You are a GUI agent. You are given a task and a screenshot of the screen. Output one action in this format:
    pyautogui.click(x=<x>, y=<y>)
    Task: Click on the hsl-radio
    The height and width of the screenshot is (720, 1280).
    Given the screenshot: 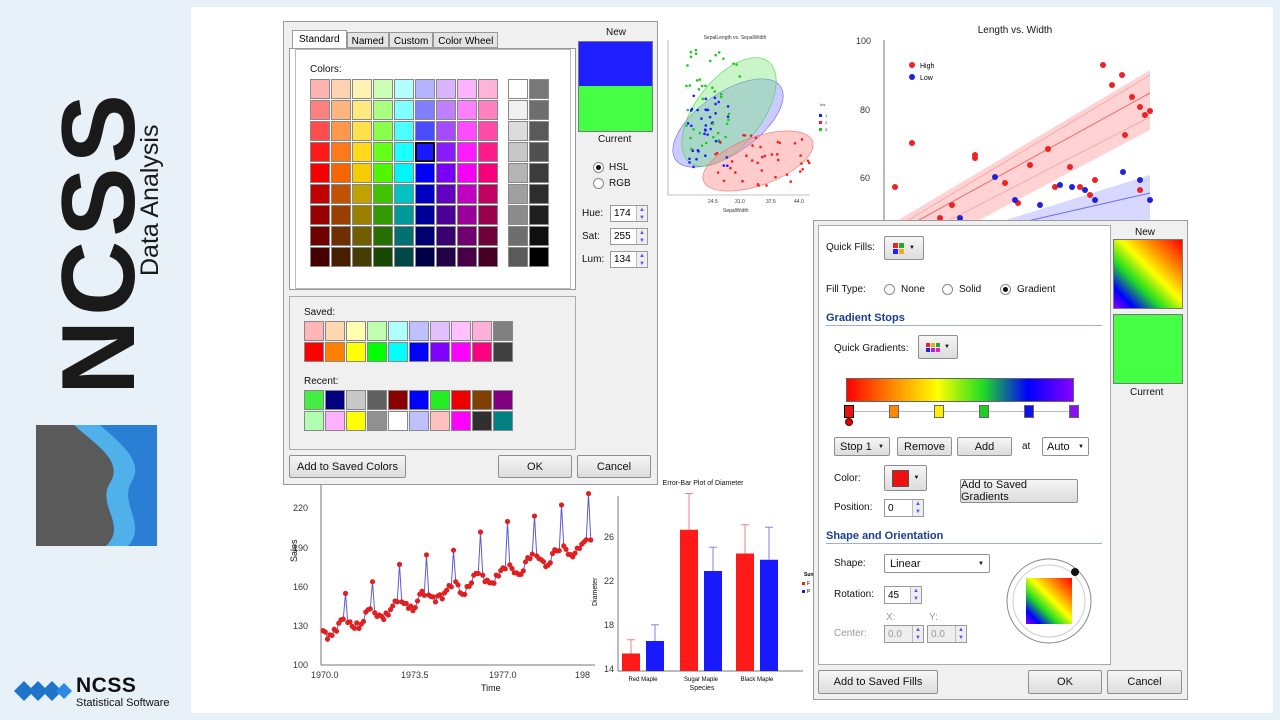 What is the action you would take?
    pyautogui.click(x=598, y=167)
    